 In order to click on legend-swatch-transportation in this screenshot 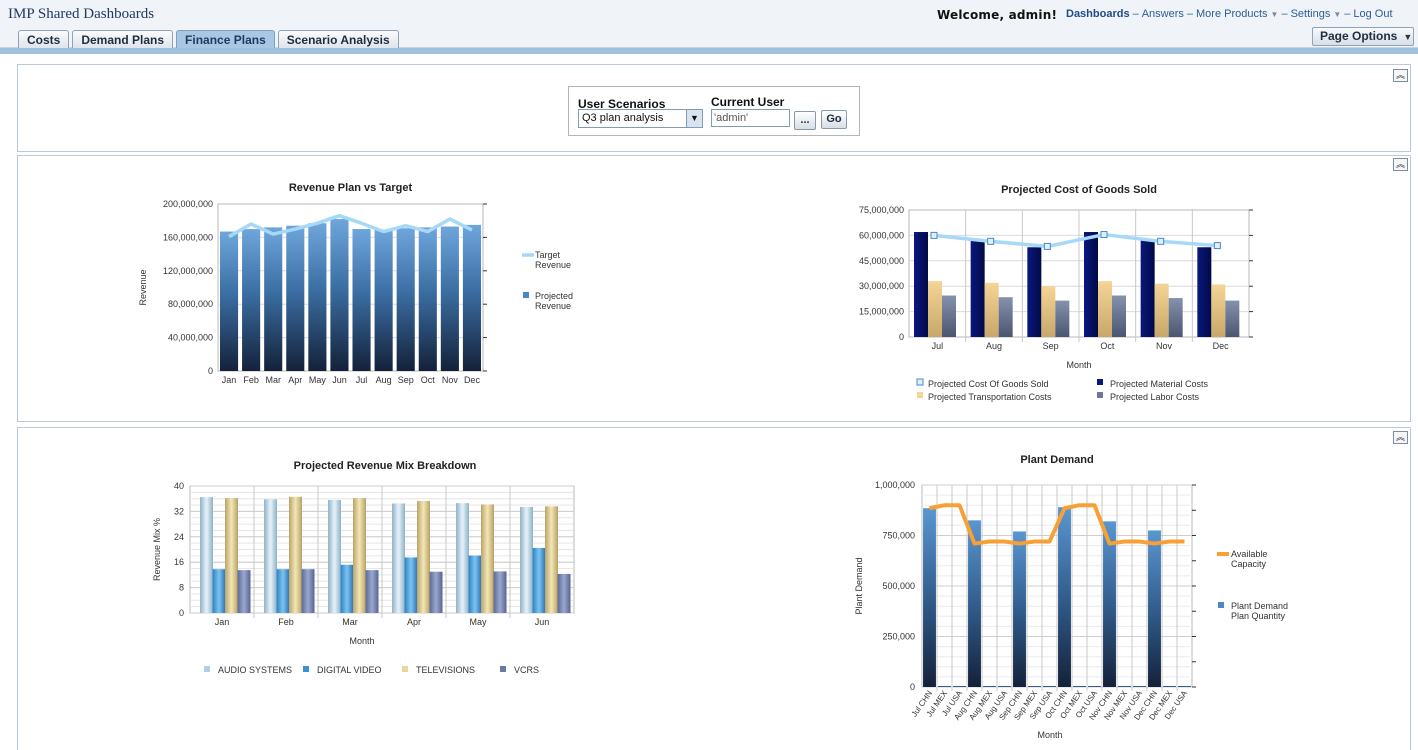, I will do `click(920, 395)`.